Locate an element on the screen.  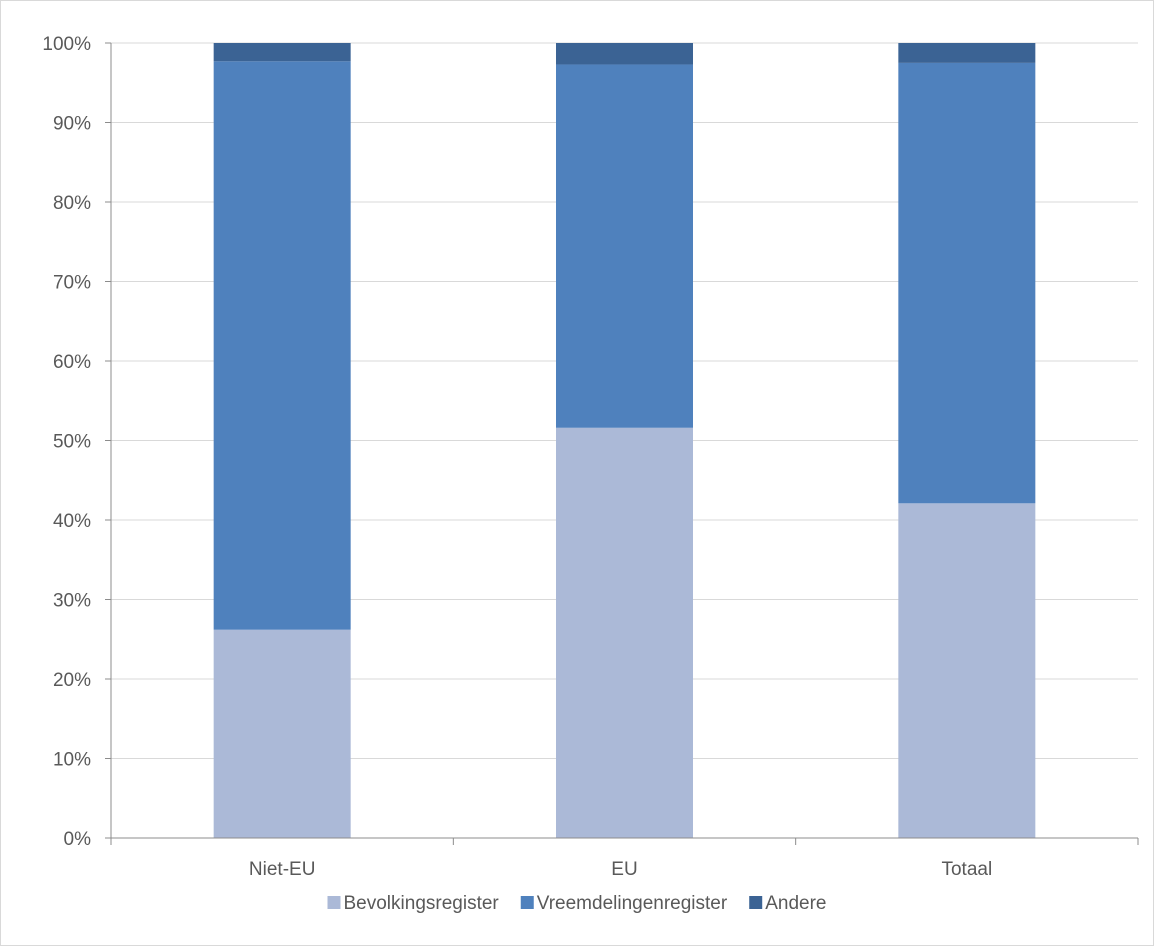
bar-segment-vreemdelingenregister-eu is located at coordinates (624, 246).